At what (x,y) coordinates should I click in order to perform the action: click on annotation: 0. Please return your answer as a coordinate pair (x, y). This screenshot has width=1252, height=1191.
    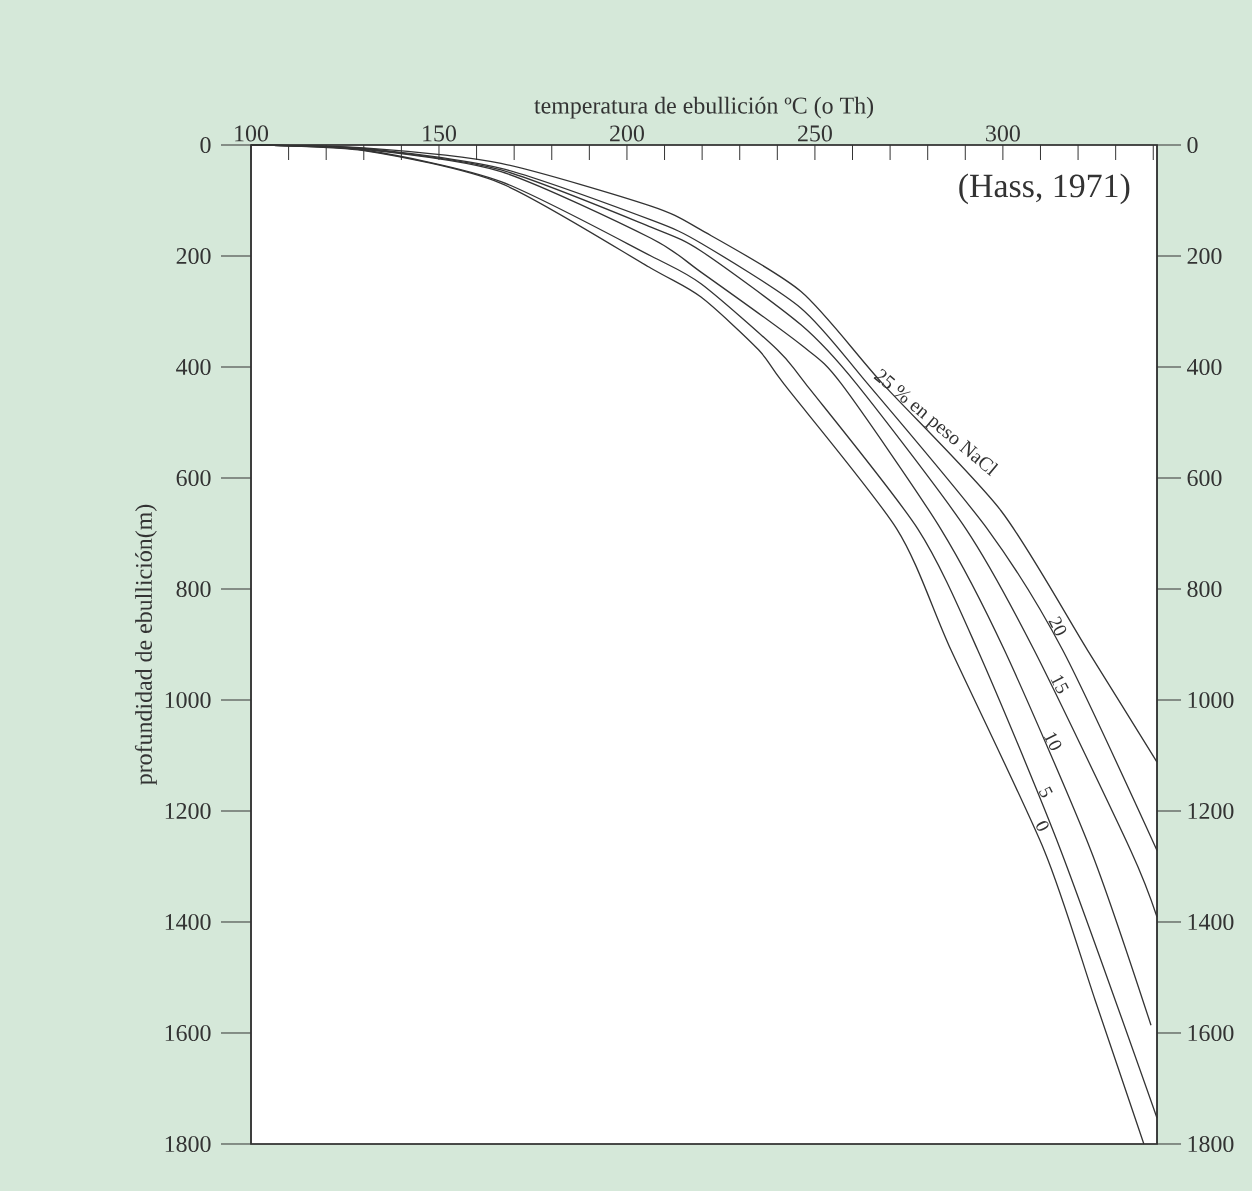
    Looking at the image, I should click on (1042, 826).